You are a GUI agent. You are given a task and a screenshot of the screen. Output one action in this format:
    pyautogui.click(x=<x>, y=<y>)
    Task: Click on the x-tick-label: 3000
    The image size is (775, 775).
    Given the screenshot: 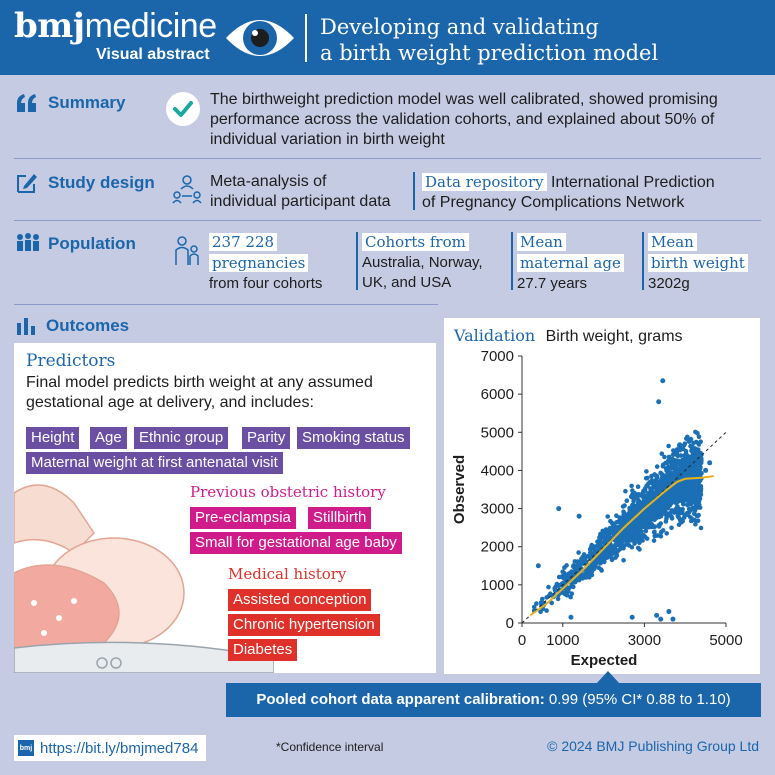 What is the action you would take?
    pyautogui.click(x=644, y=640)
    